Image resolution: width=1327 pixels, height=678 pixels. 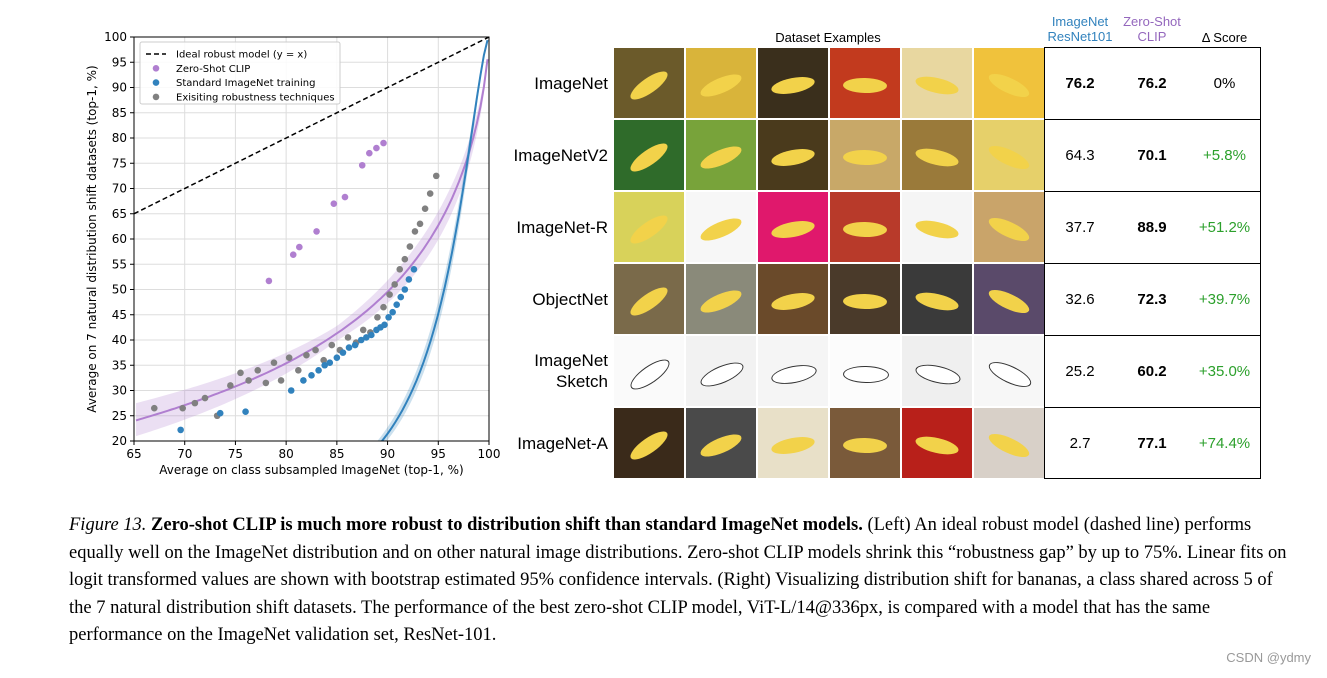 What do you see at coordinates (119, 163) in the screenshot?
I see `y-tick-label: 75` at bounding box center [119, 163].